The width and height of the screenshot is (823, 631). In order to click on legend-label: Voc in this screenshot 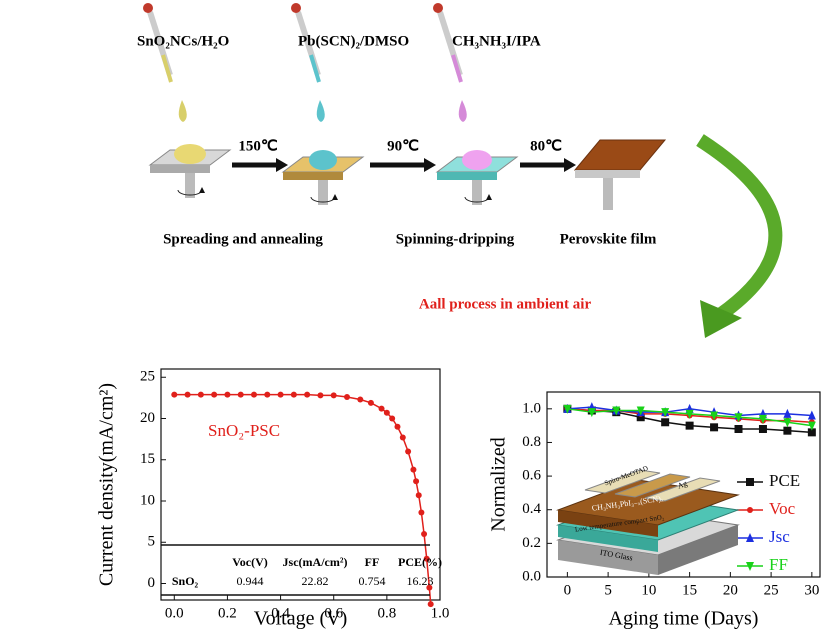, I will do `click(782, 508)`.